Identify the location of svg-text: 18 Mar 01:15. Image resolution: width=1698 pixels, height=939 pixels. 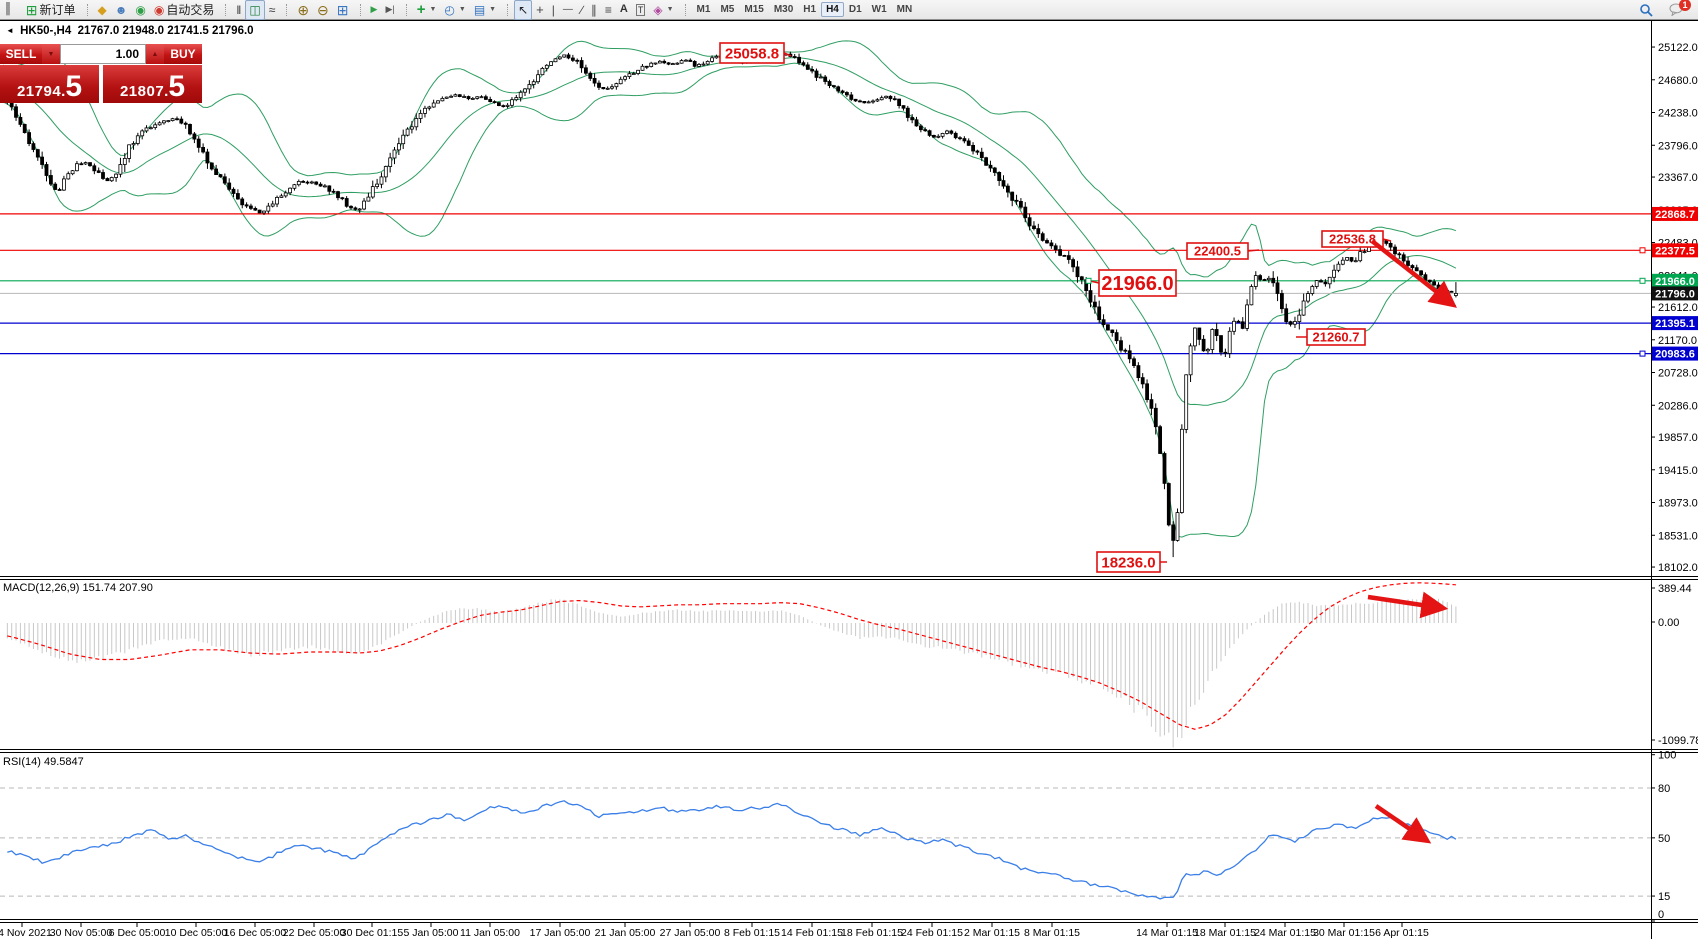
(1225, 933).